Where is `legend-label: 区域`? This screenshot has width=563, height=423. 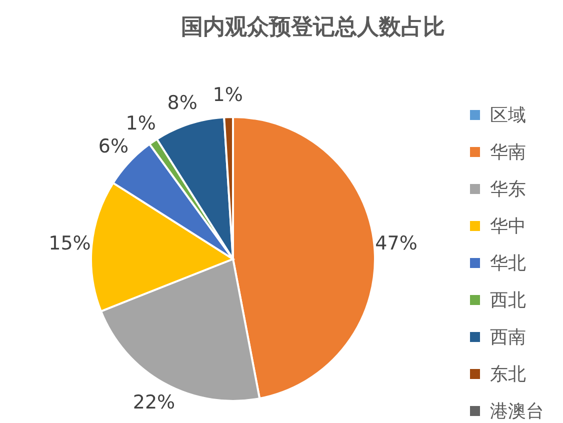
legend-label: 区域 is located at coordinates (508, 115).